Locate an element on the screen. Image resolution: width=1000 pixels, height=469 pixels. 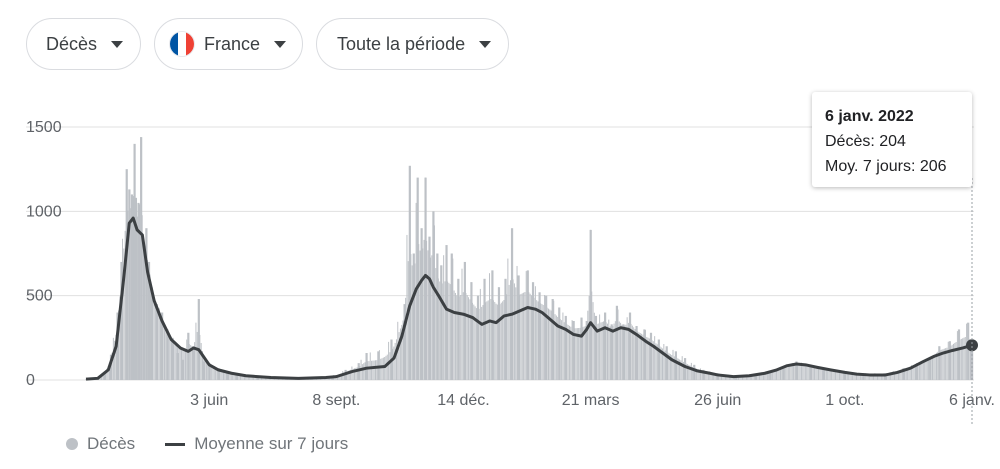
legend-line-label: Moyenne sur 7 jours is located at coordinates (271, 443).